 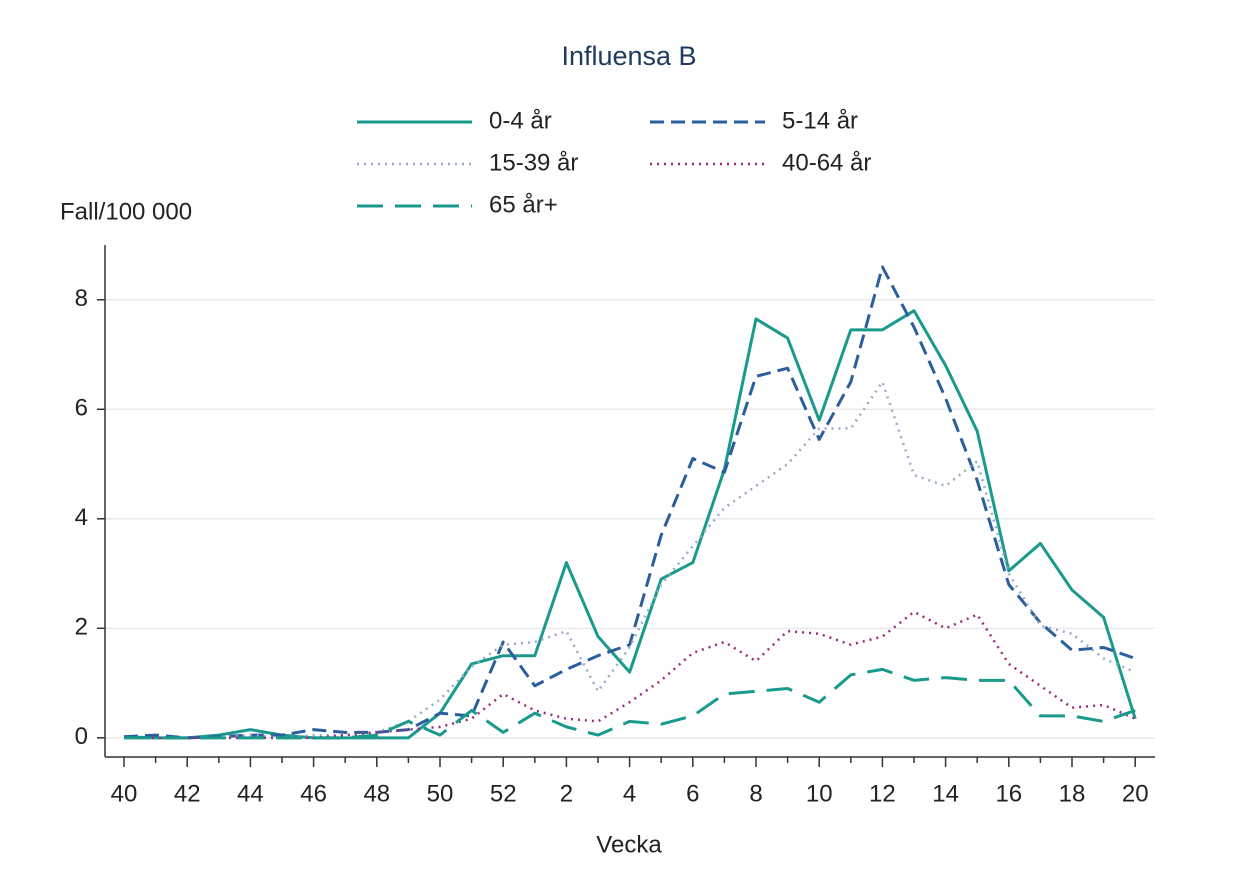 What do you see at coordinates (945, 793) in the screenshot?
I see `x-tick-label: 14` at bounding box center [945, 793].